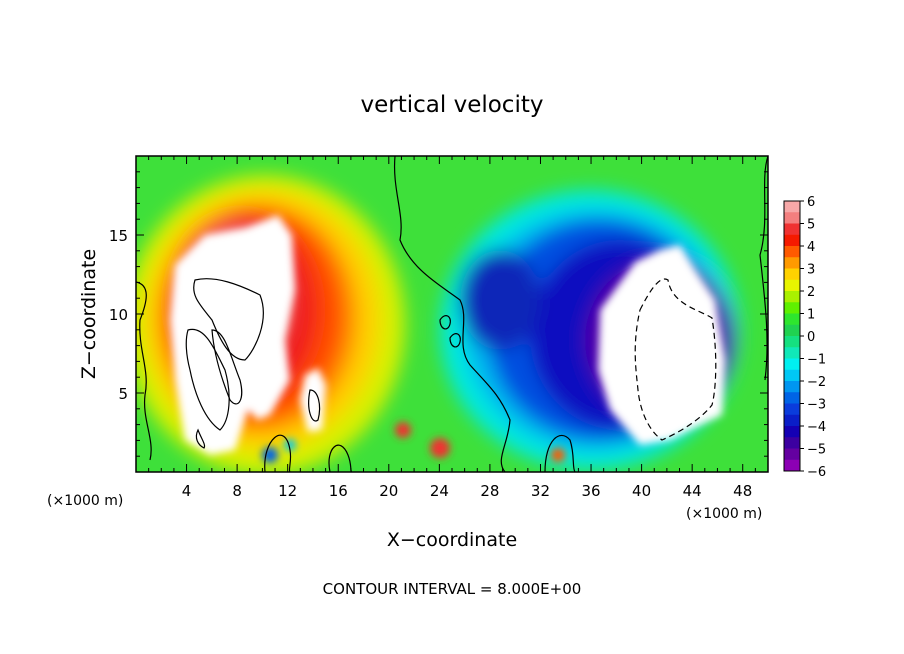  Describe the element at coordinates (811, 202) in the screenshot. I see `colorbar-label: 6` at that location.